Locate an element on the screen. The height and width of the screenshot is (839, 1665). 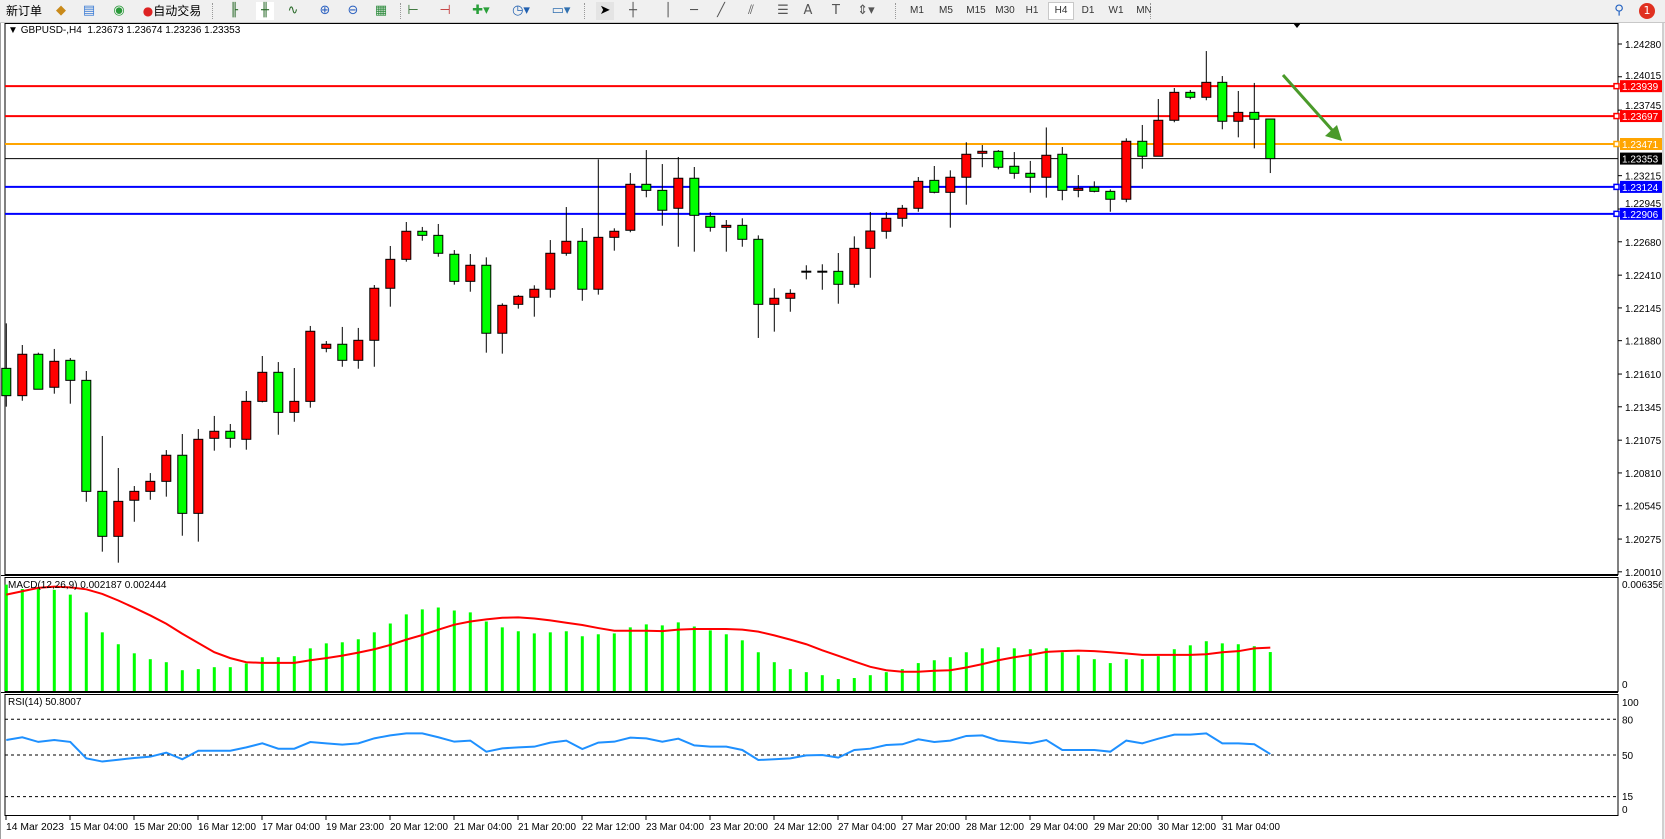
cursor-icon: ➤ is located at coordinates (605, 11).